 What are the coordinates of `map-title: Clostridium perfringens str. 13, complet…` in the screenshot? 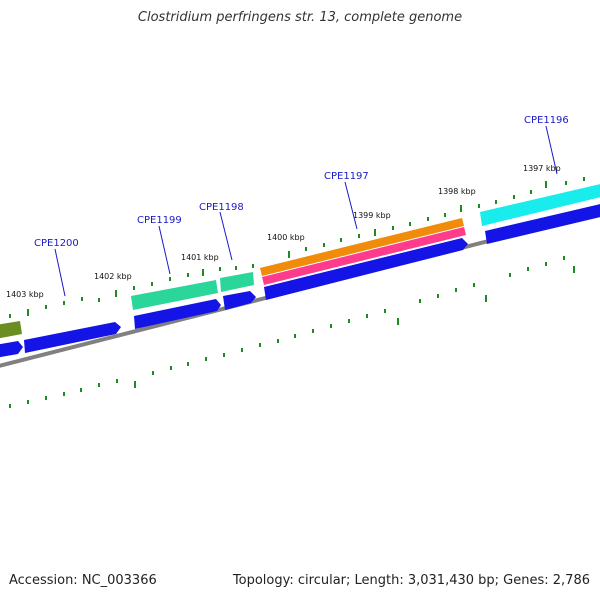 It's located at (300, 17).